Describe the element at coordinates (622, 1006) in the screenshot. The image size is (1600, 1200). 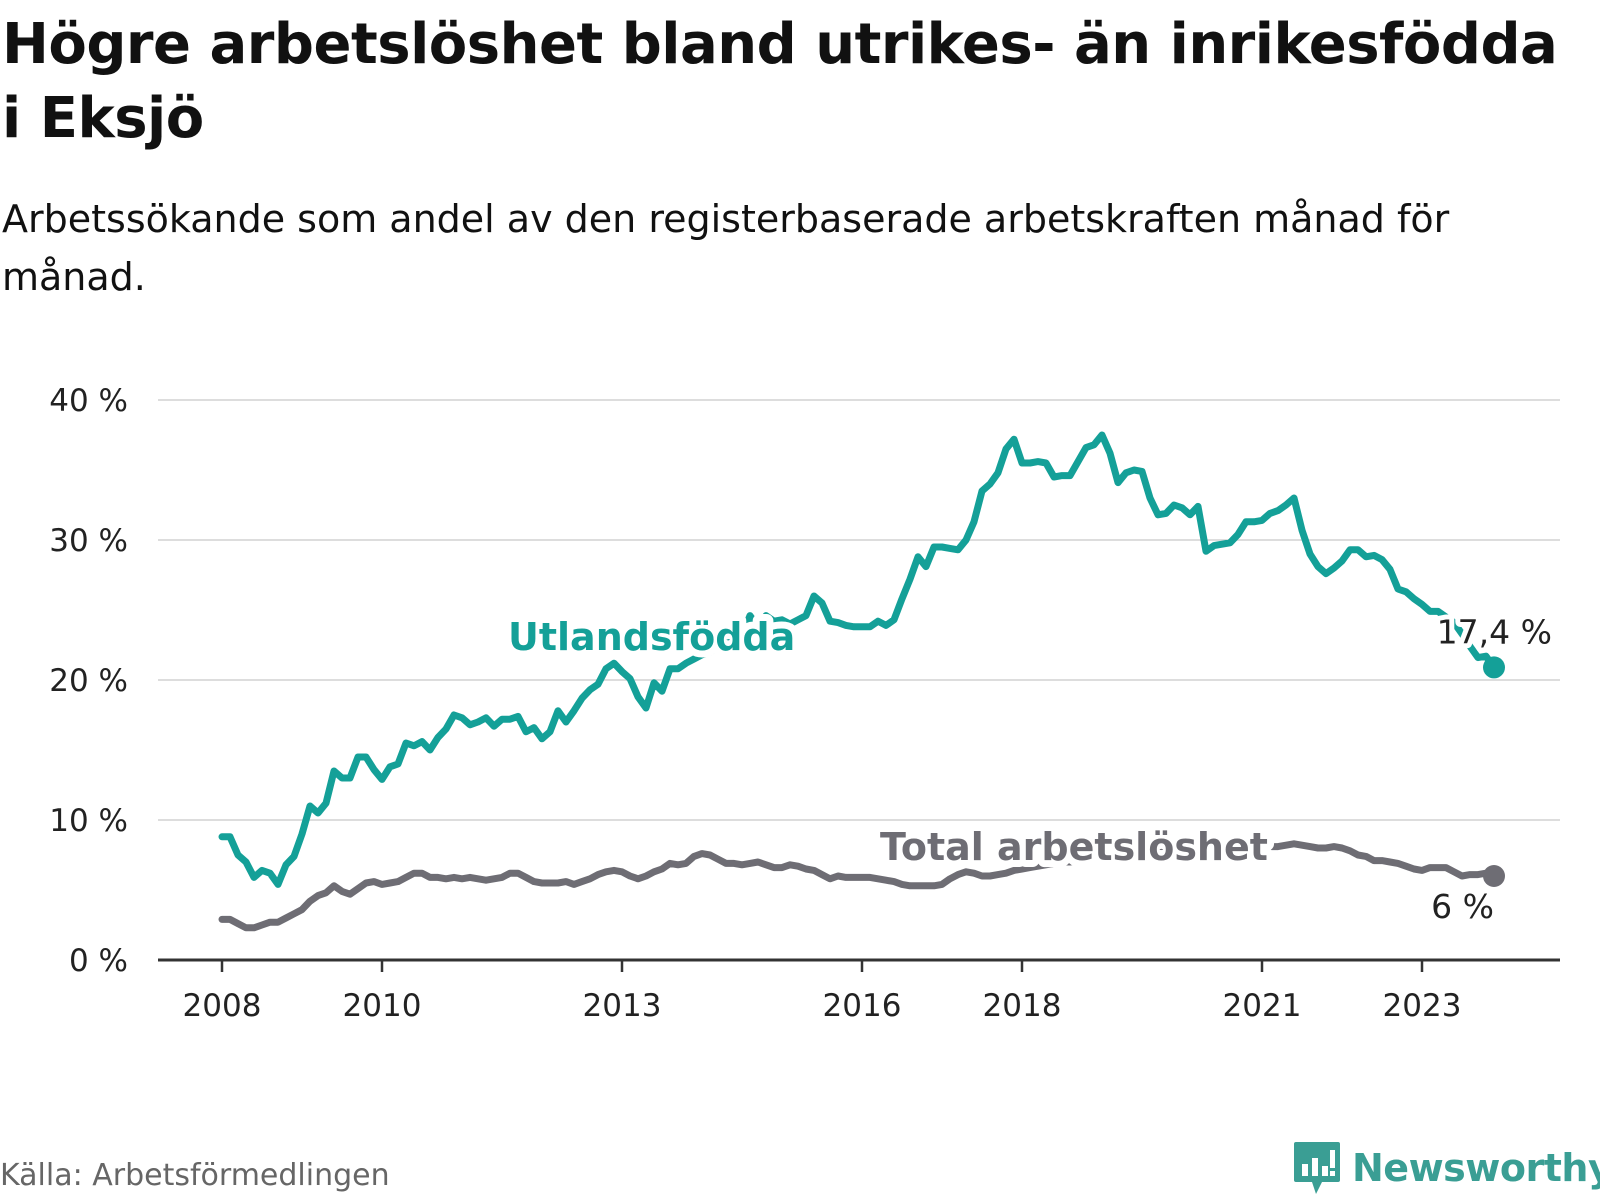
I see `x-tick-label: 2013` at that location.